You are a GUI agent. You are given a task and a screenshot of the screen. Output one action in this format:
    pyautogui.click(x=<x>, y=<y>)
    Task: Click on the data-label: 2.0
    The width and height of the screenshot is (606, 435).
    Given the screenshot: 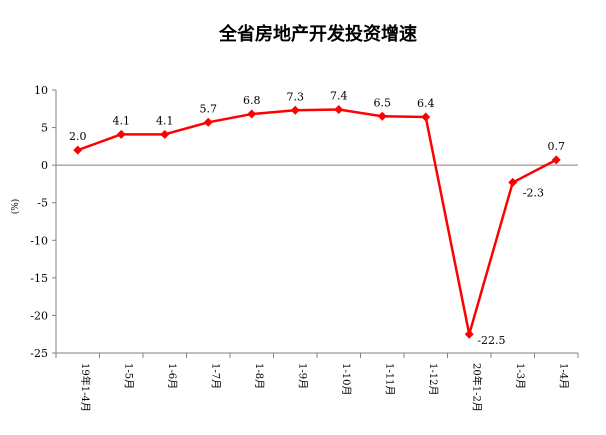 What is the action you would take?
    pyautogui.click(x=78, y=136)
    